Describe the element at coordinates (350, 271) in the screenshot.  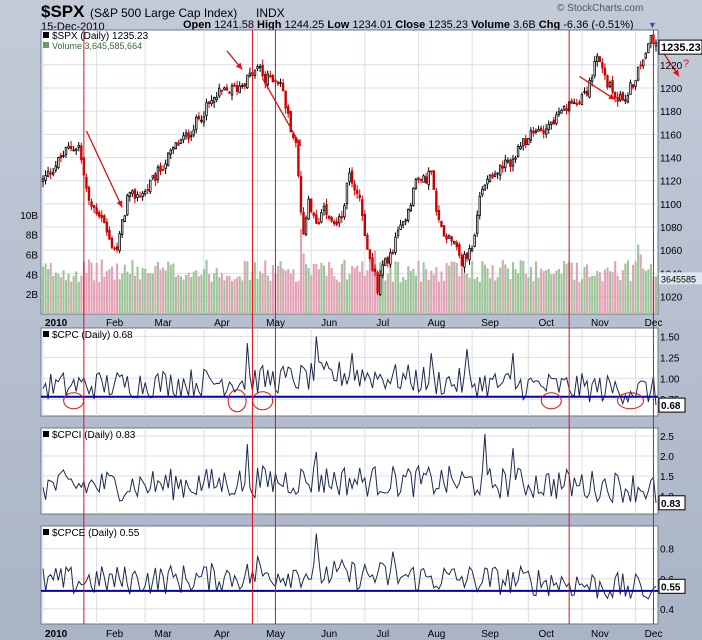
I see `volume-bars-group` at that location.